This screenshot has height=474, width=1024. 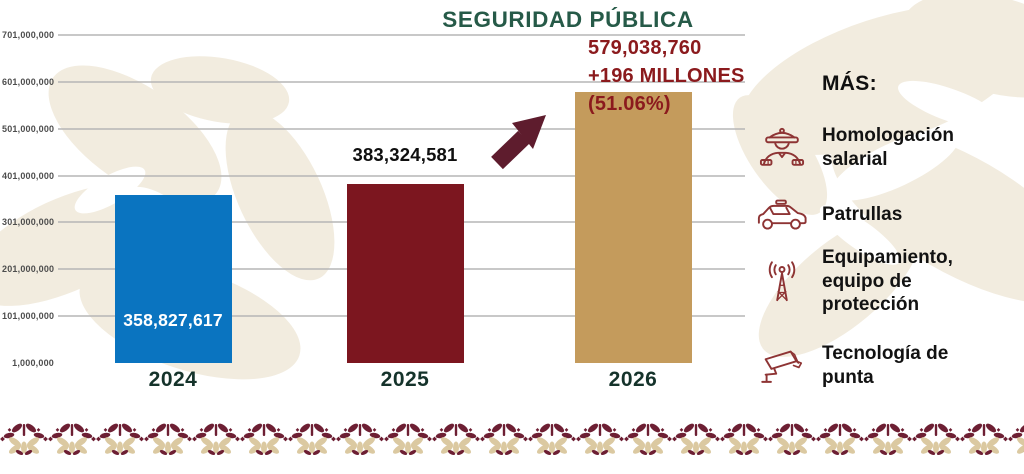 What do you see at coordinates (849, 83) in the screenshot?
I see `side-panel-heading: MÁS:` at bounding box center [849, 83].